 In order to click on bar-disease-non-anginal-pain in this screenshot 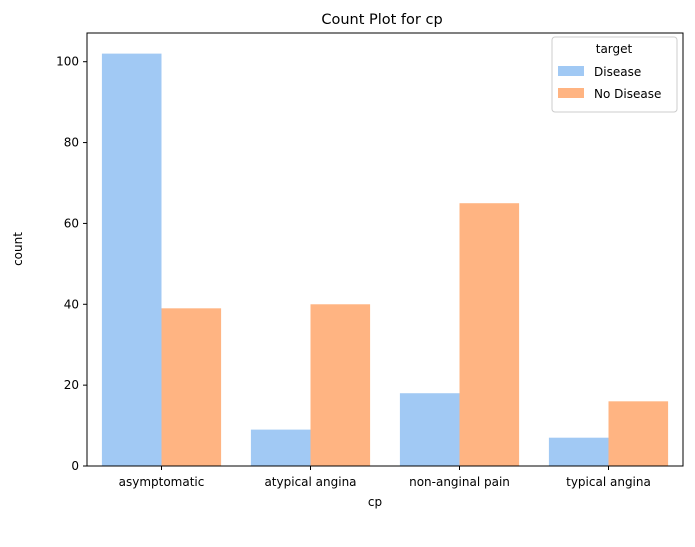, I will do `click(429, 429)`.